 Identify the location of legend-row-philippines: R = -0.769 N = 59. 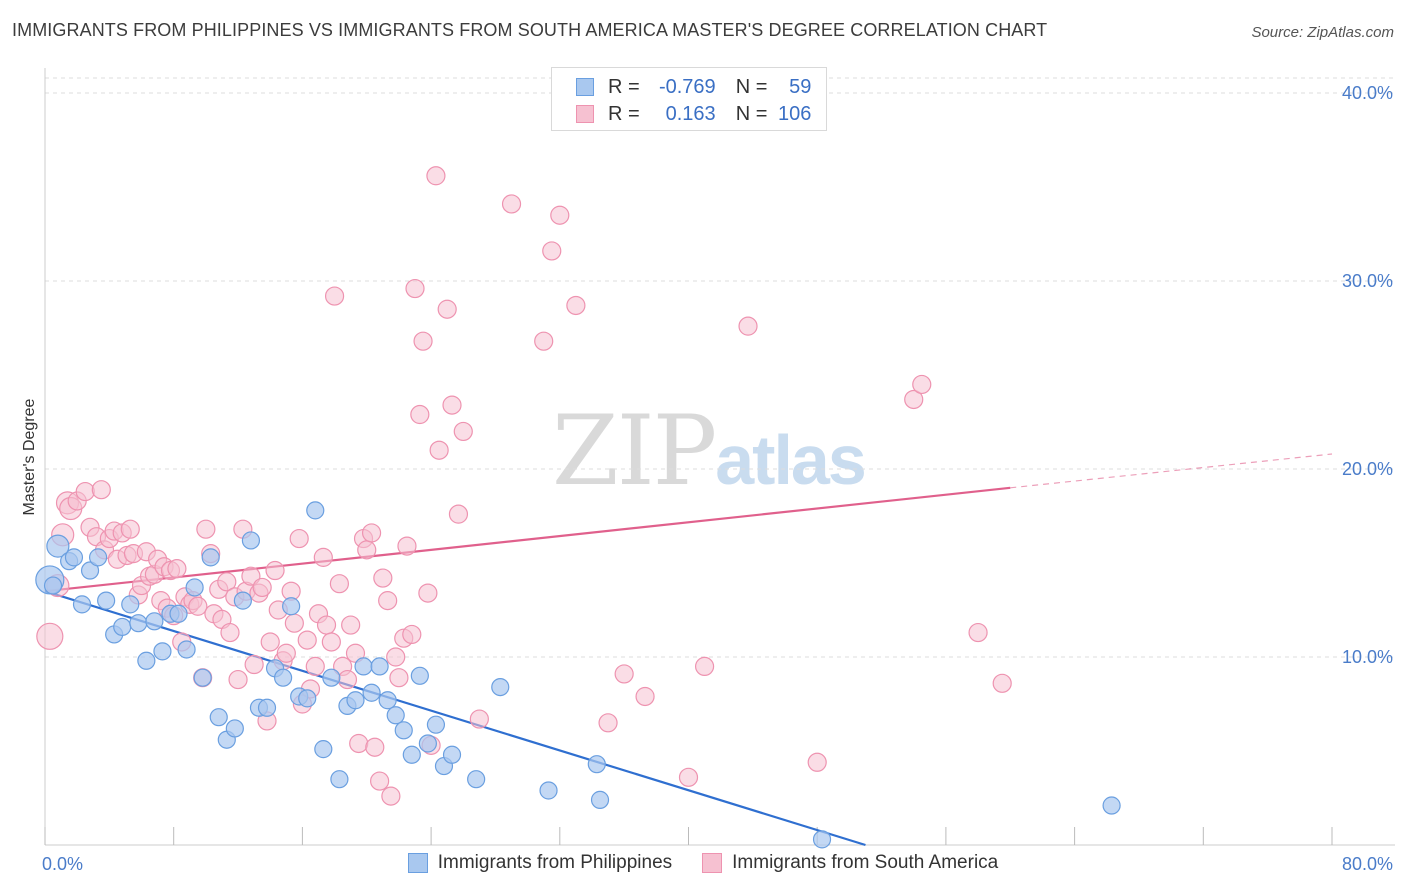
(693, 87).